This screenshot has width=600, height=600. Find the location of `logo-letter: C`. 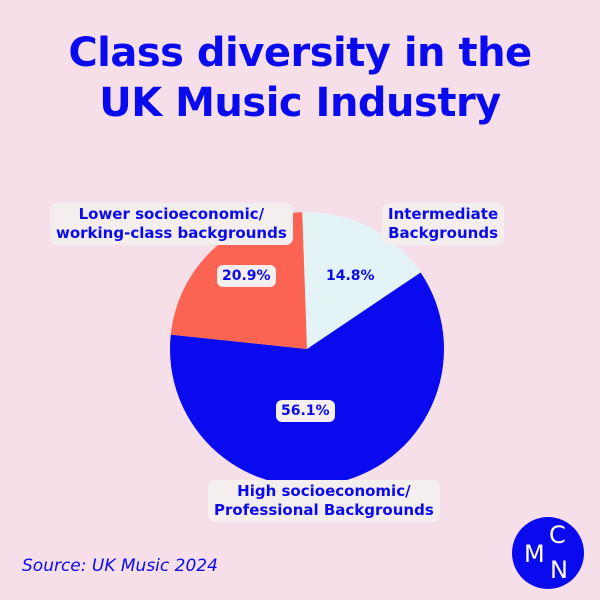

logo-letter: C is located at coordinates (557, 535).